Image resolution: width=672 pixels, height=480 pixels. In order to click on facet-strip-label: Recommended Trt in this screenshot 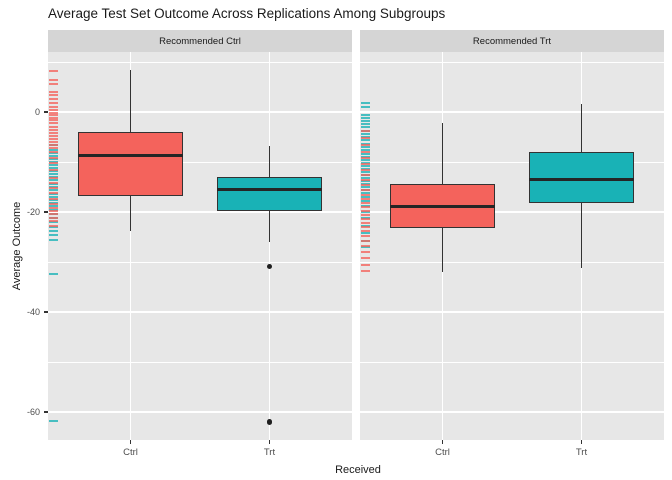, I will do `click(512, 41)`.